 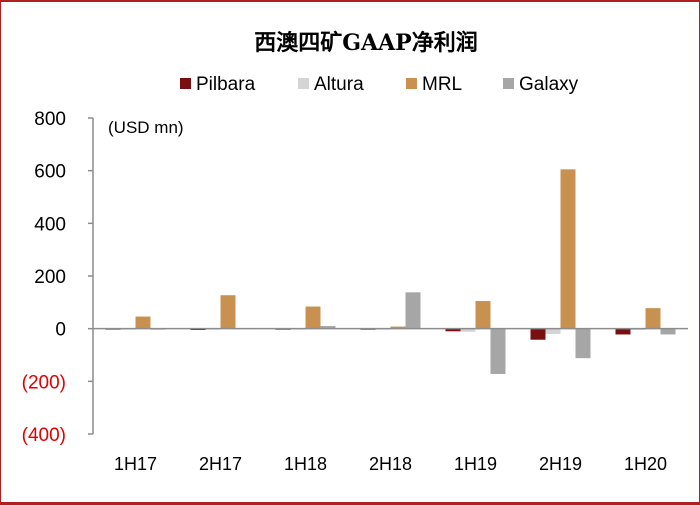 What do you see at coordinates (668, 331) in the screenshot?
I see `bar-galaxy-1h20` at bounding box center [668, 331].